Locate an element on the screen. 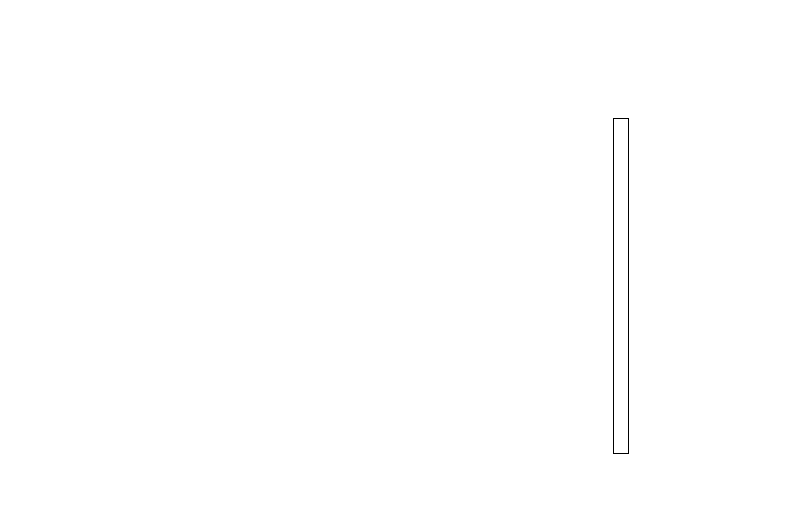 The height and width of the screenshot is (530, 800). colorbar is located at coordinates (621, 286).